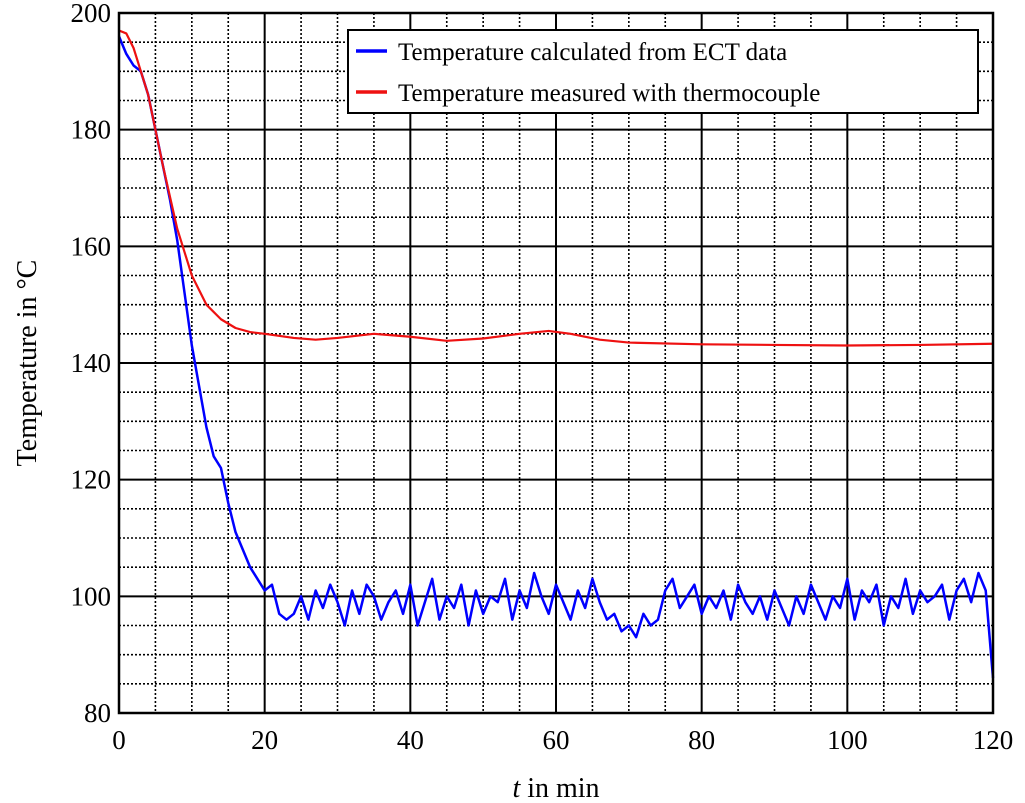  Describe the element at coordinates (609, 93) in the screenshot. I see `legend-label-thermocouple: Temperature measured with thermocouple` at that location.